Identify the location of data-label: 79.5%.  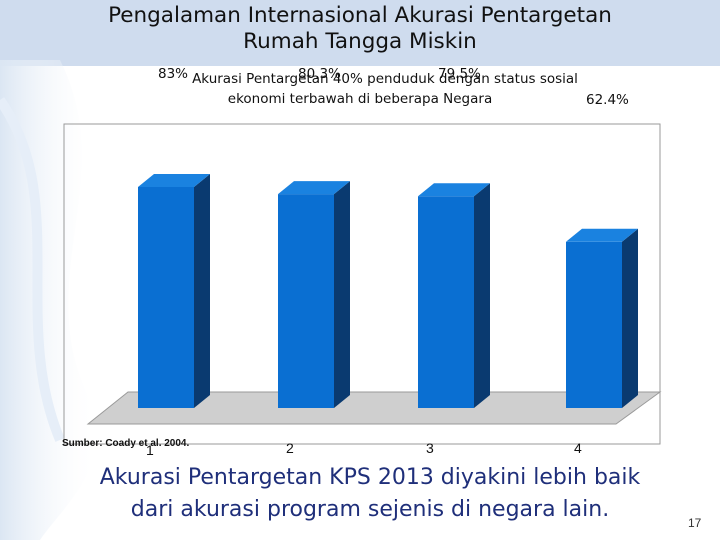
(459, 74).